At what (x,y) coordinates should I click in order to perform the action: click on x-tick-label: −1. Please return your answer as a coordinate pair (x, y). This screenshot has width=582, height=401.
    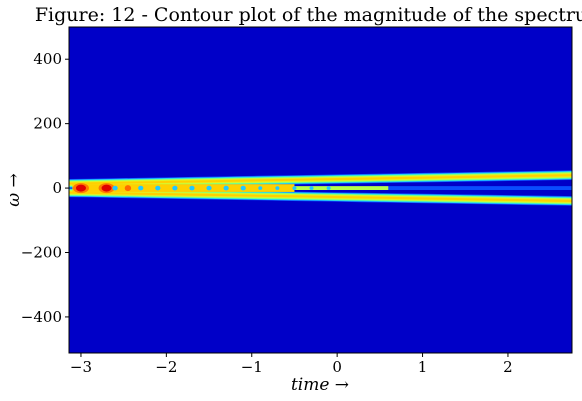
    Looking at the image, I should click on (252, 367).